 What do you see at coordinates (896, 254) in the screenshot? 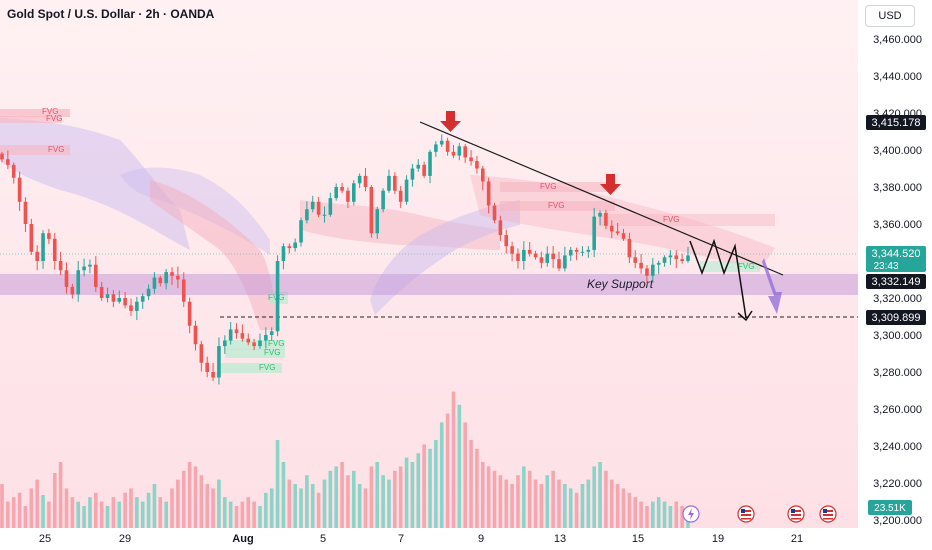
I see `svg-text: 3,344.520` at bounding box center [896, 254].